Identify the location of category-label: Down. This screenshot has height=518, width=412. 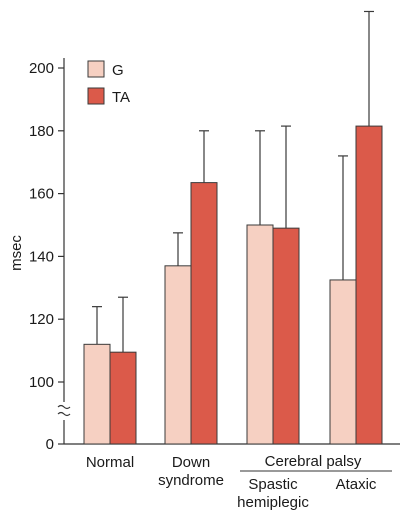
(191, 462).